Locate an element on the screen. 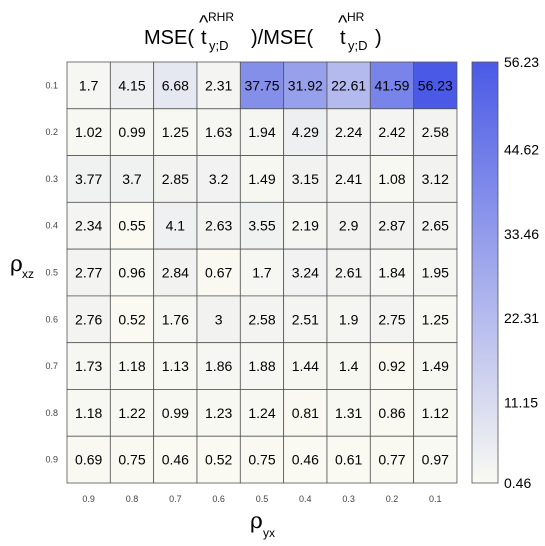 Image resolution: width=545 pixels, height=546 pixels. heatmap-cell-value: 2.87 is located at coordinates (391, 226).